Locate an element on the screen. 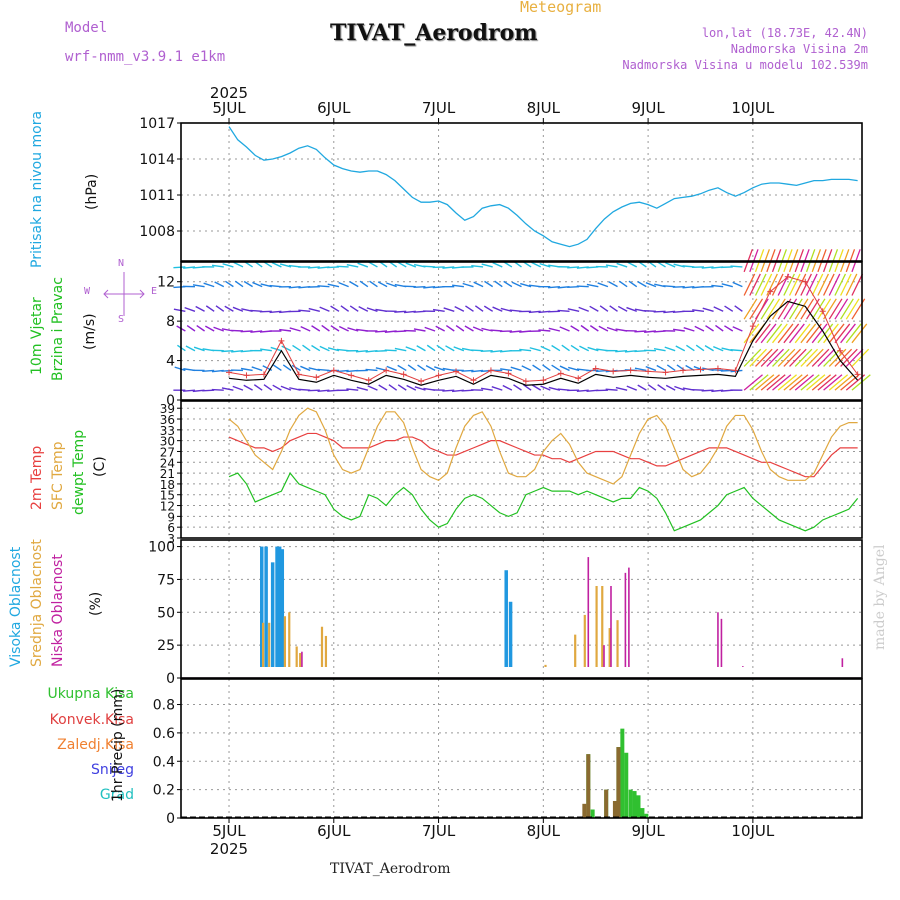 This screenshot has height=900, width=900. y-tick-label: 30 is located at coordinates (167, 442).